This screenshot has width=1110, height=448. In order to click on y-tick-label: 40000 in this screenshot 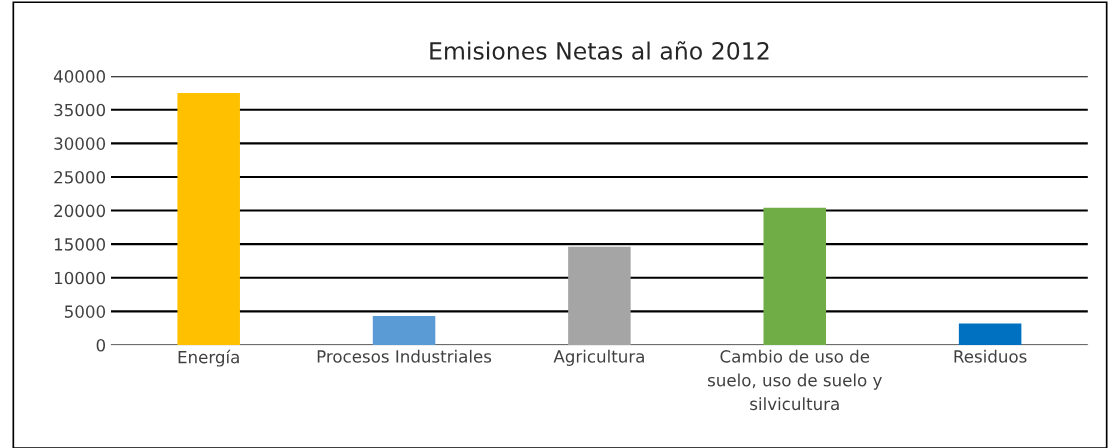, I will do `click(79, 76)`.